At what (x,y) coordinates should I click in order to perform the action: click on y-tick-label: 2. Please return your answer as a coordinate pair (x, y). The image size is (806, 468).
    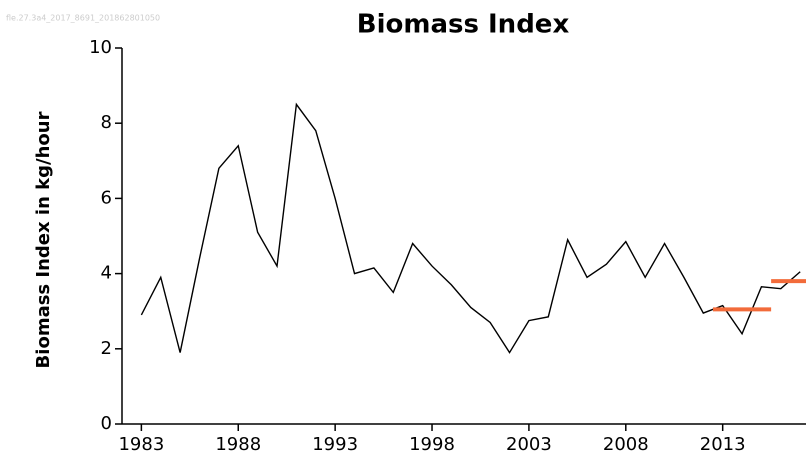
    Looking at the image, I should click on (106, 348).